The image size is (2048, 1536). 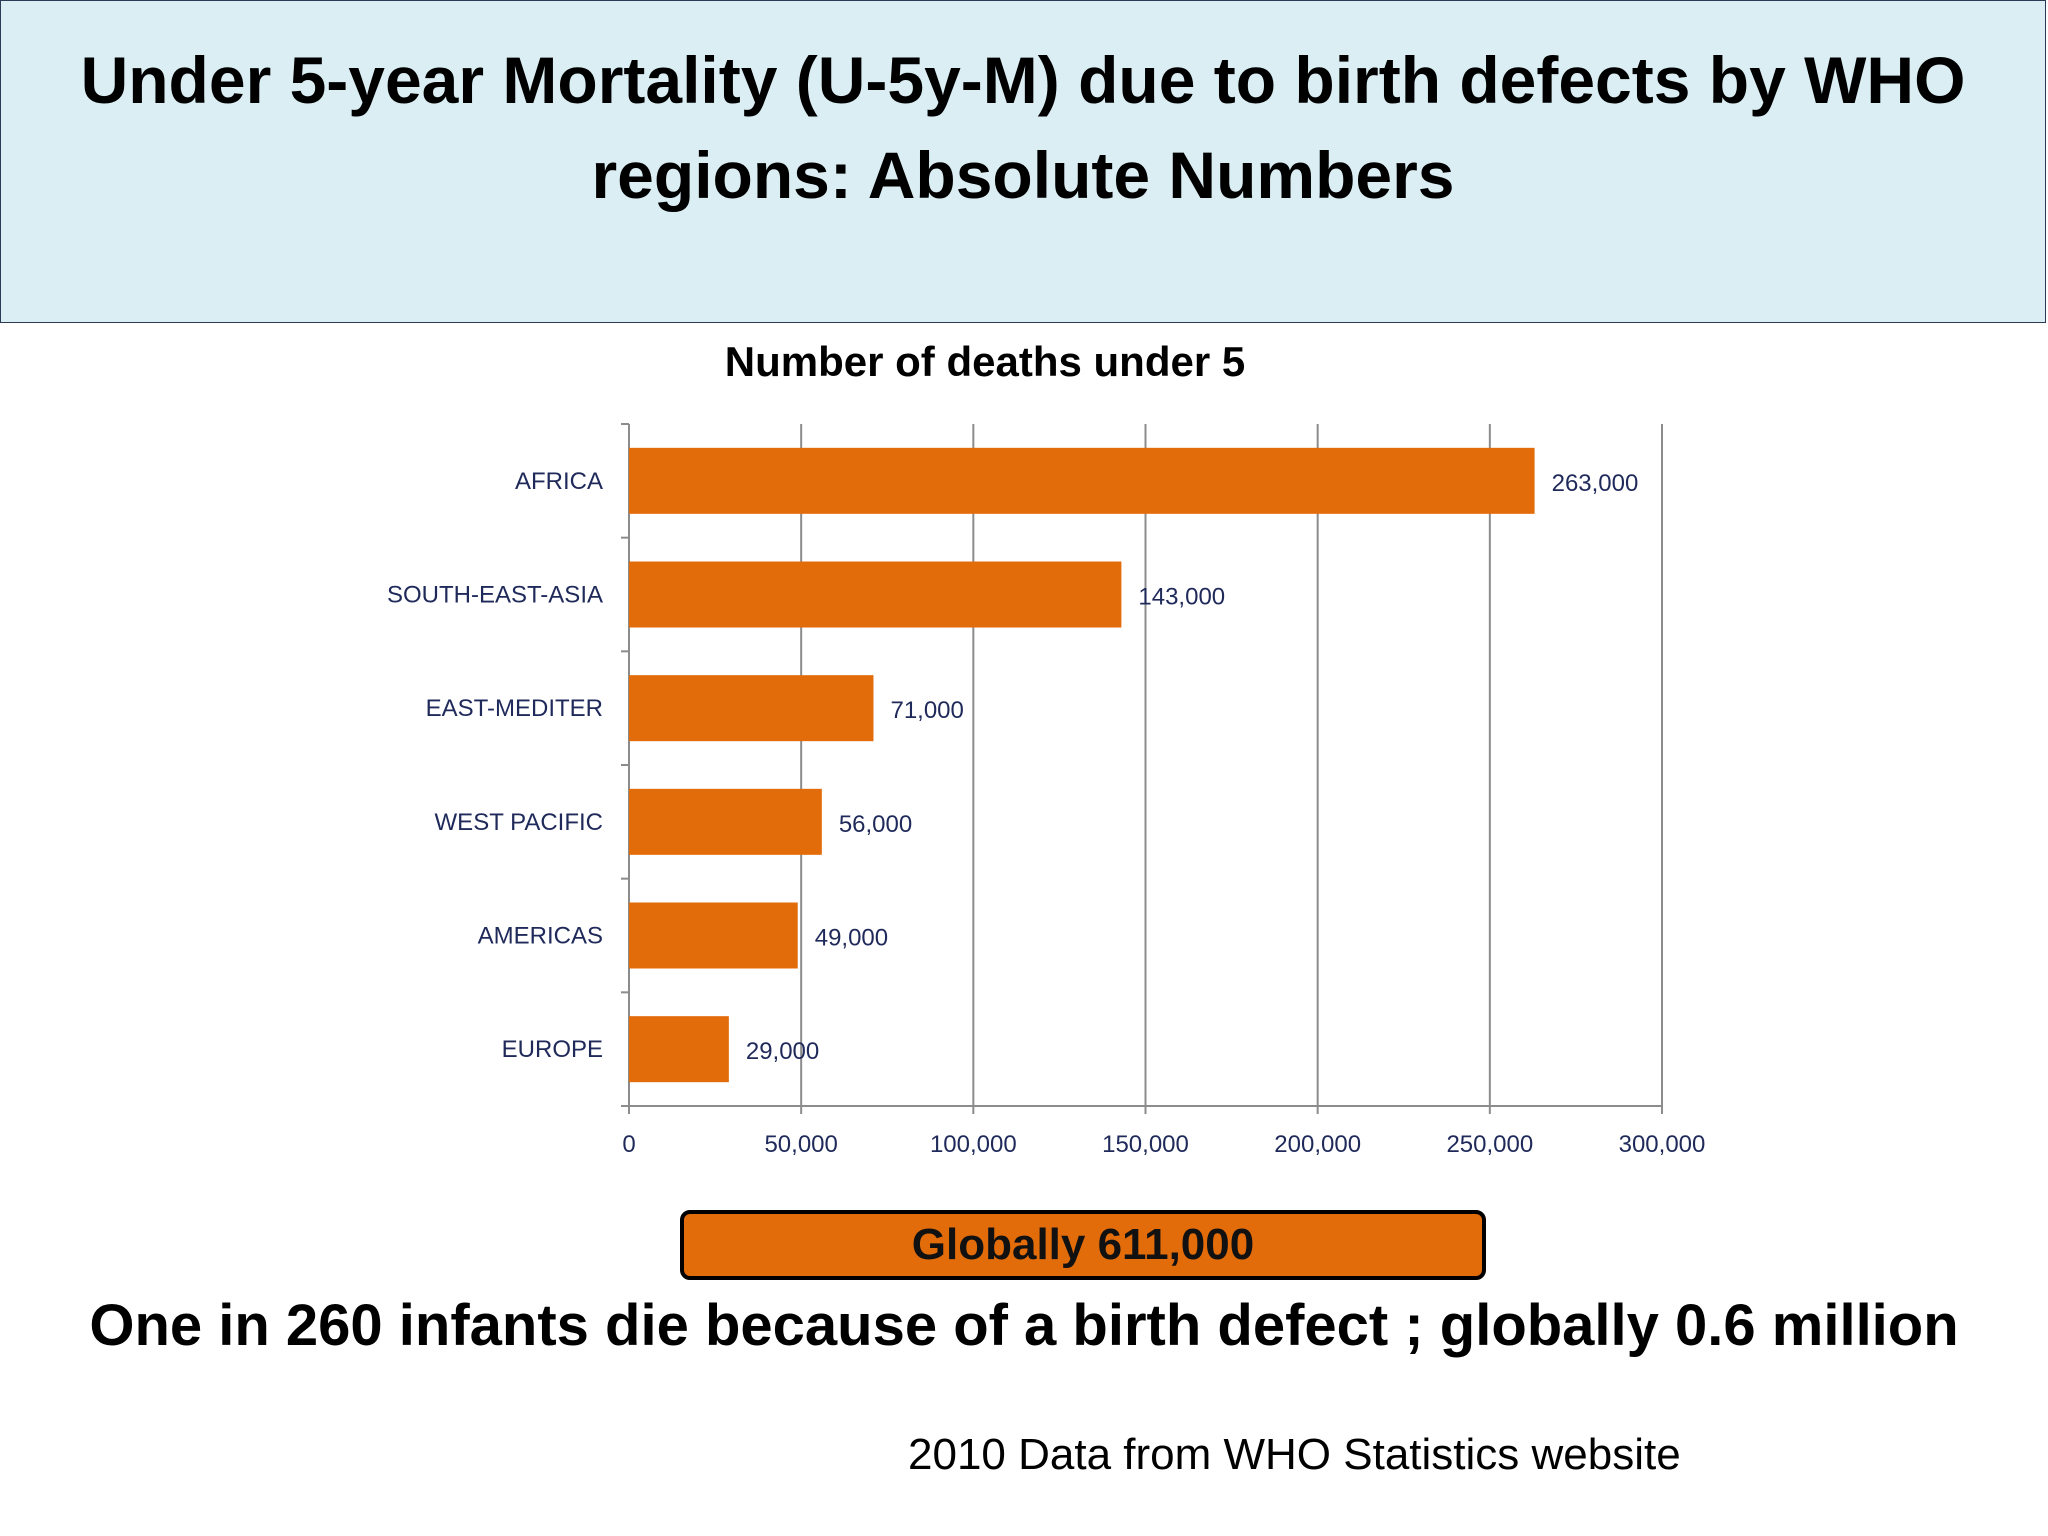 I want to click on data-label: 143,000, so click(x=1181, y=597).